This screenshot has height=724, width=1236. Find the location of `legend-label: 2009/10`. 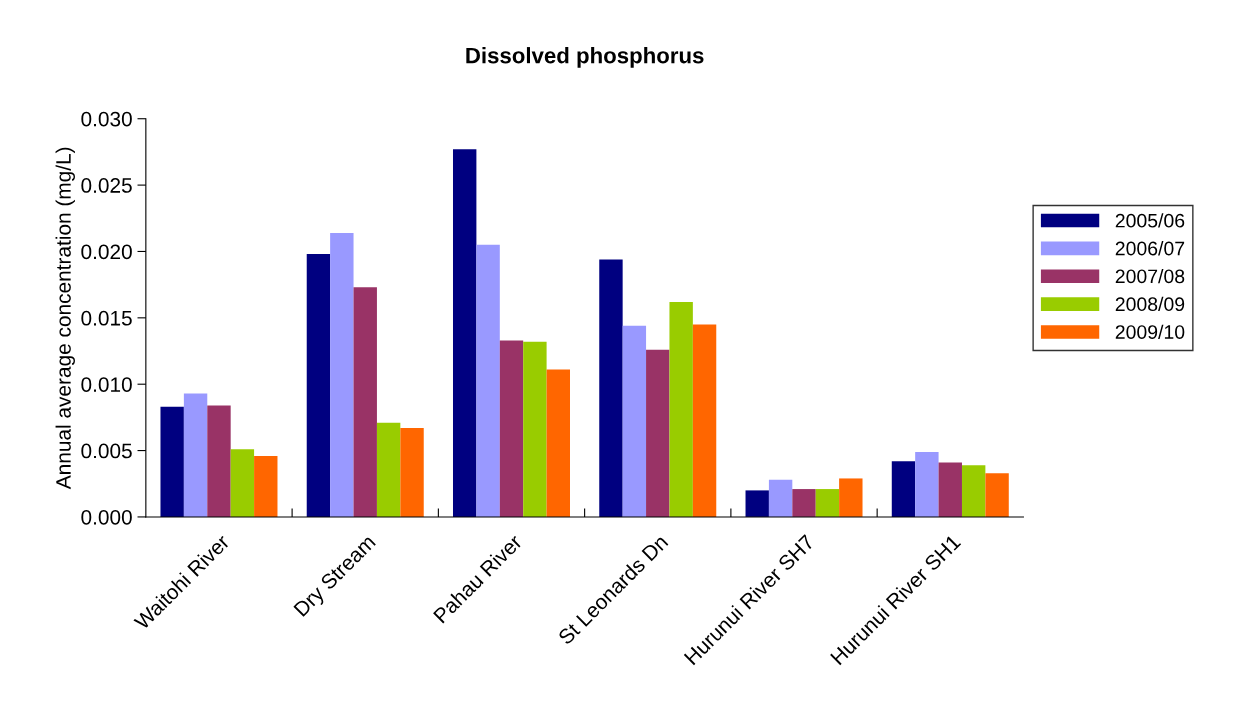

legend-label: 2009/10 is located at coordinates (1150, 331).